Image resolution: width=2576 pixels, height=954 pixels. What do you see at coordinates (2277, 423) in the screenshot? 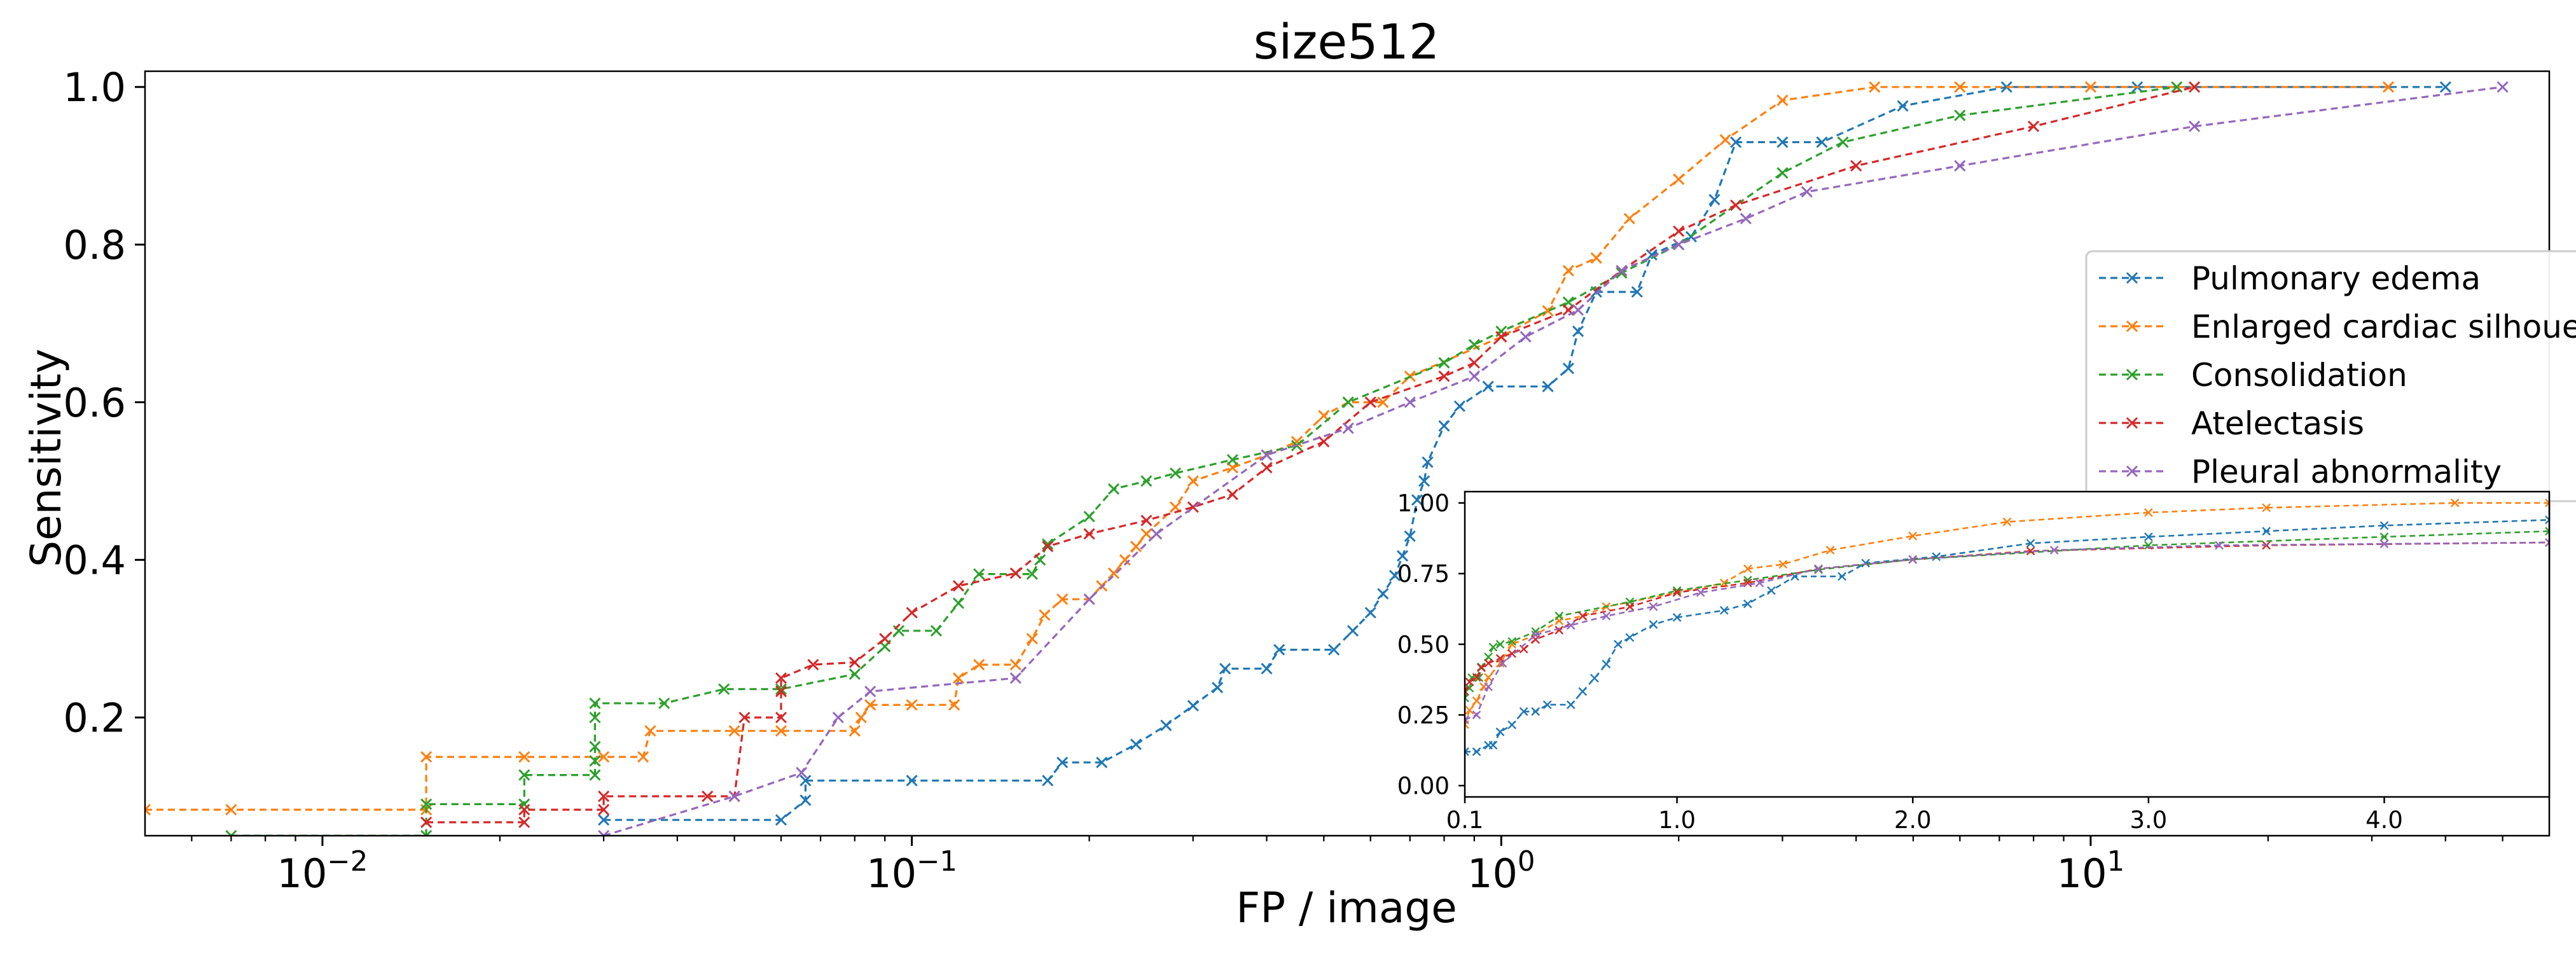
I see `legend-label: Atelectasis` at bounding box center [2277, 423].